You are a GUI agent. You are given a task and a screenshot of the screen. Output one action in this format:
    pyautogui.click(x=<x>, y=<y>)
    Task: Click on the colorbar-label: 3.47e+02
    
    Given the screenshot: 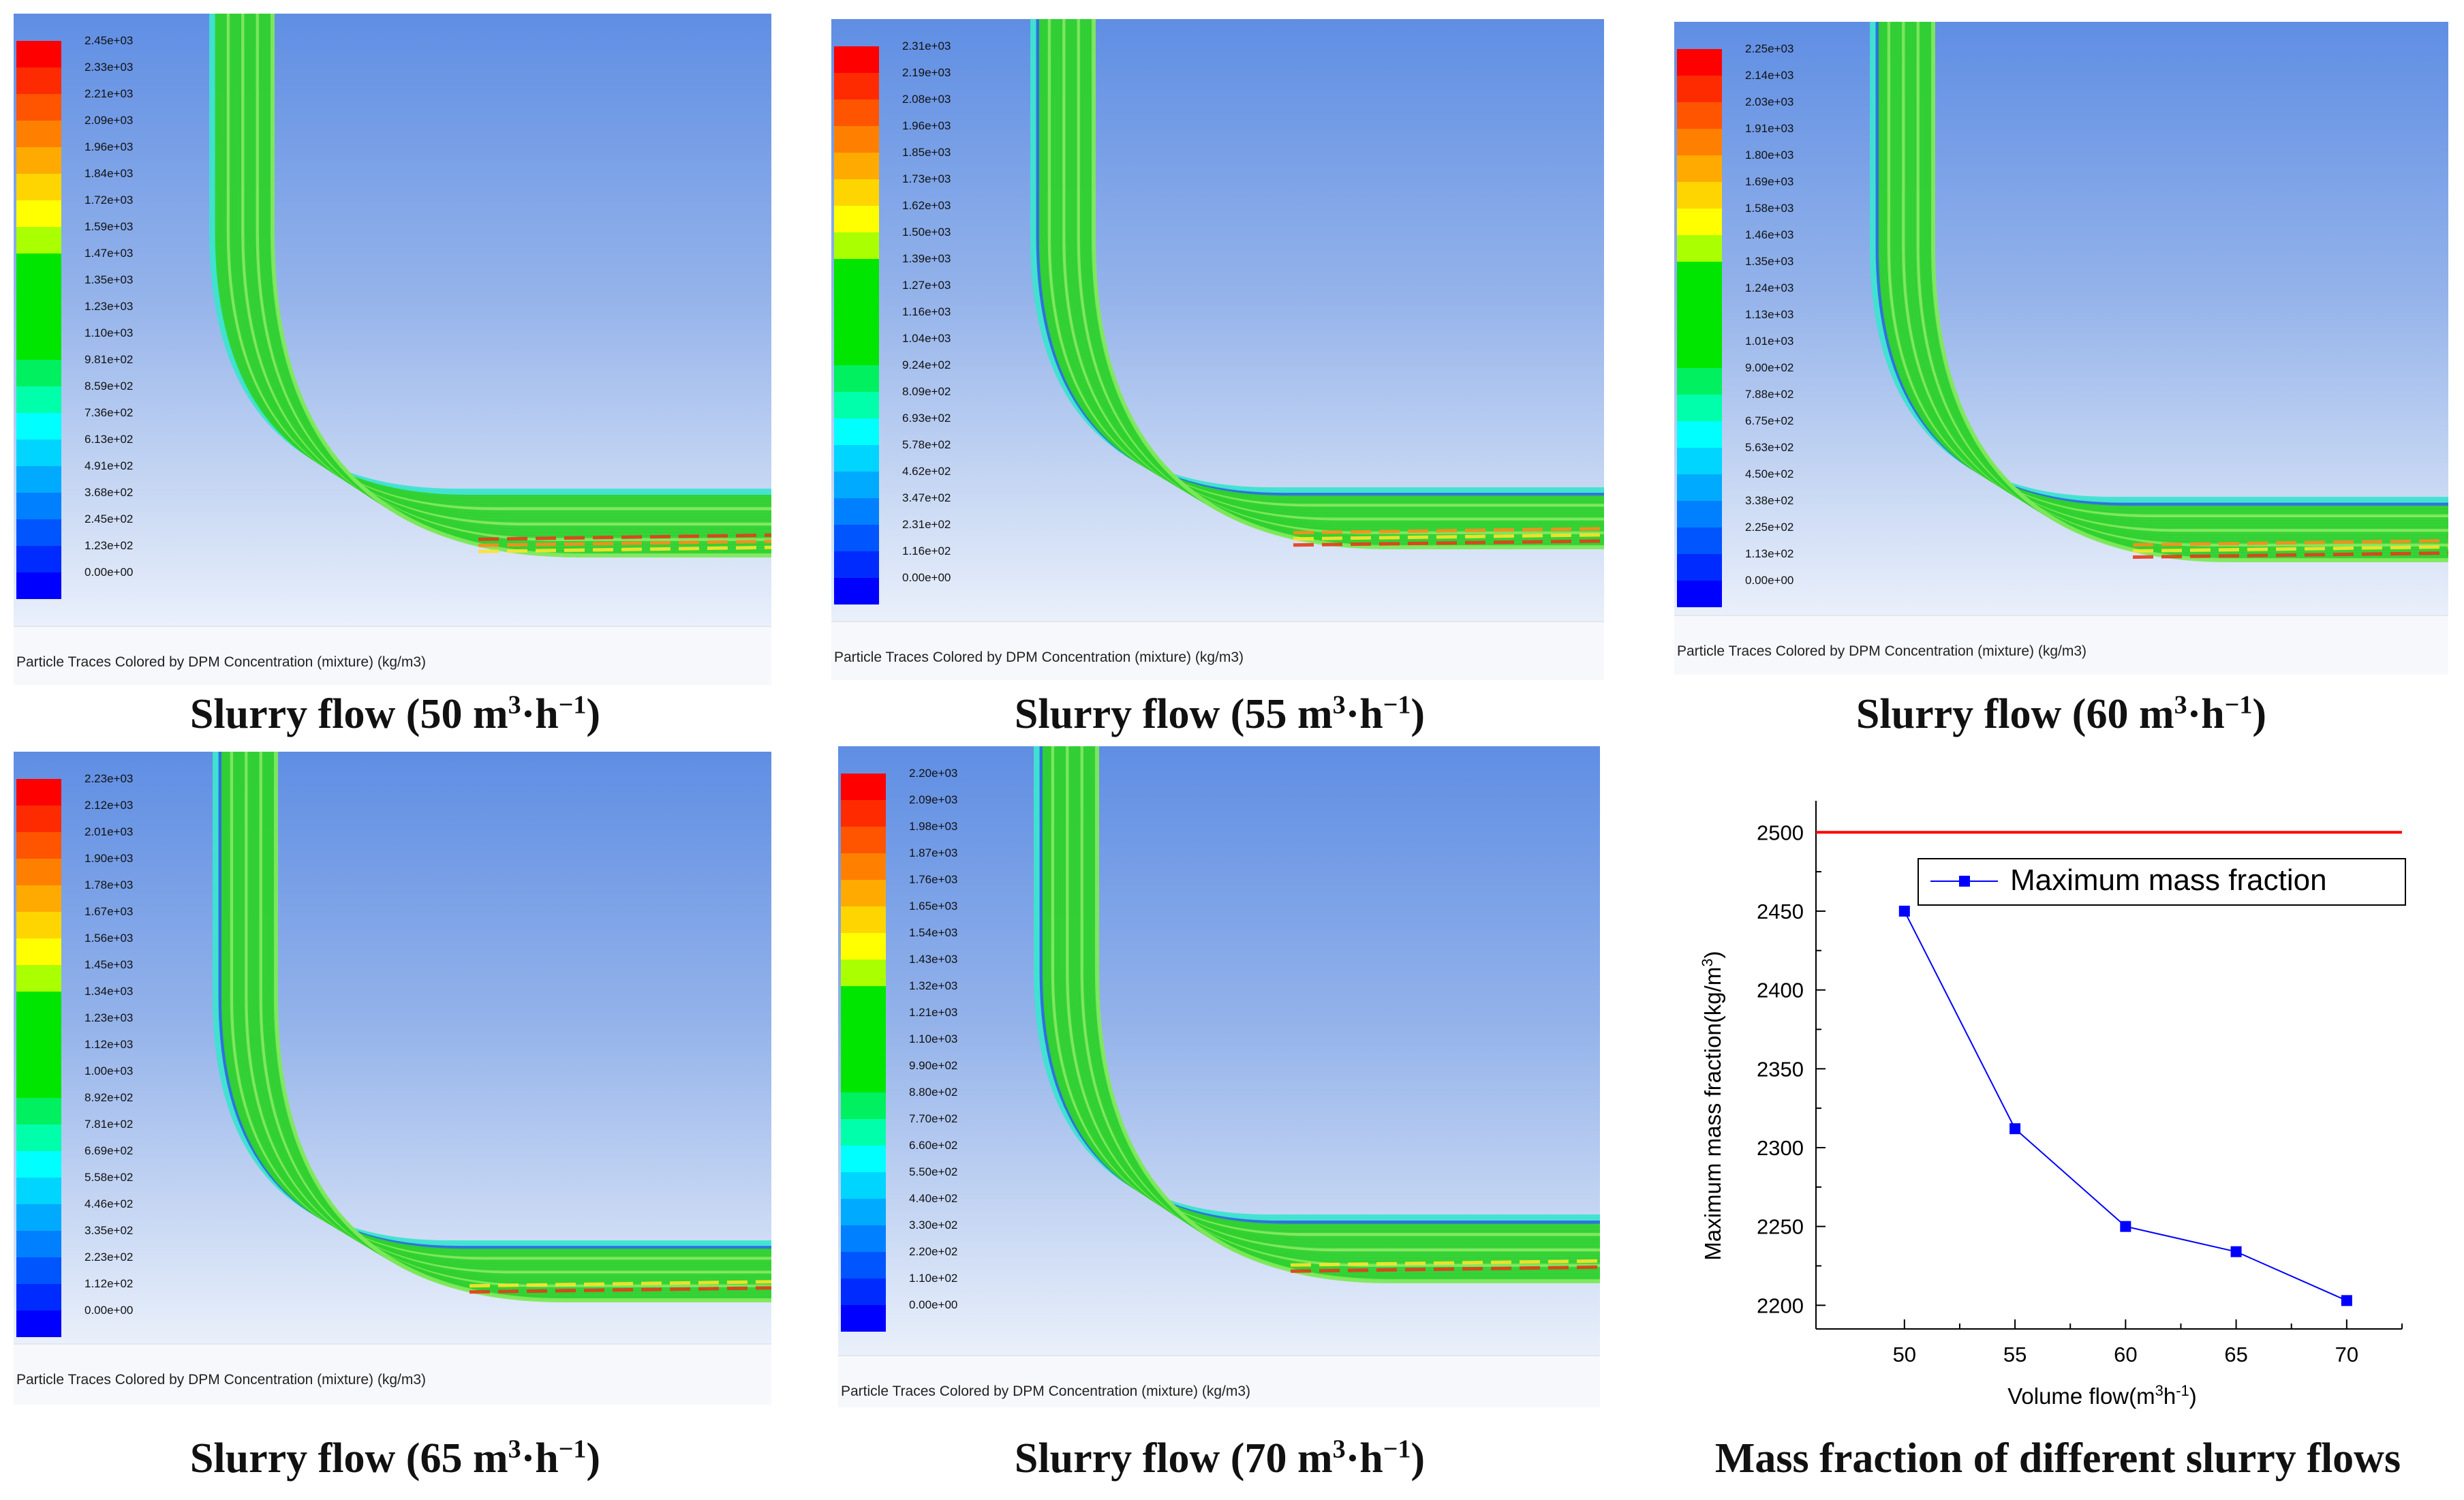 What is the action you would take?
    pyautogui.click(x=926, y=497)
    